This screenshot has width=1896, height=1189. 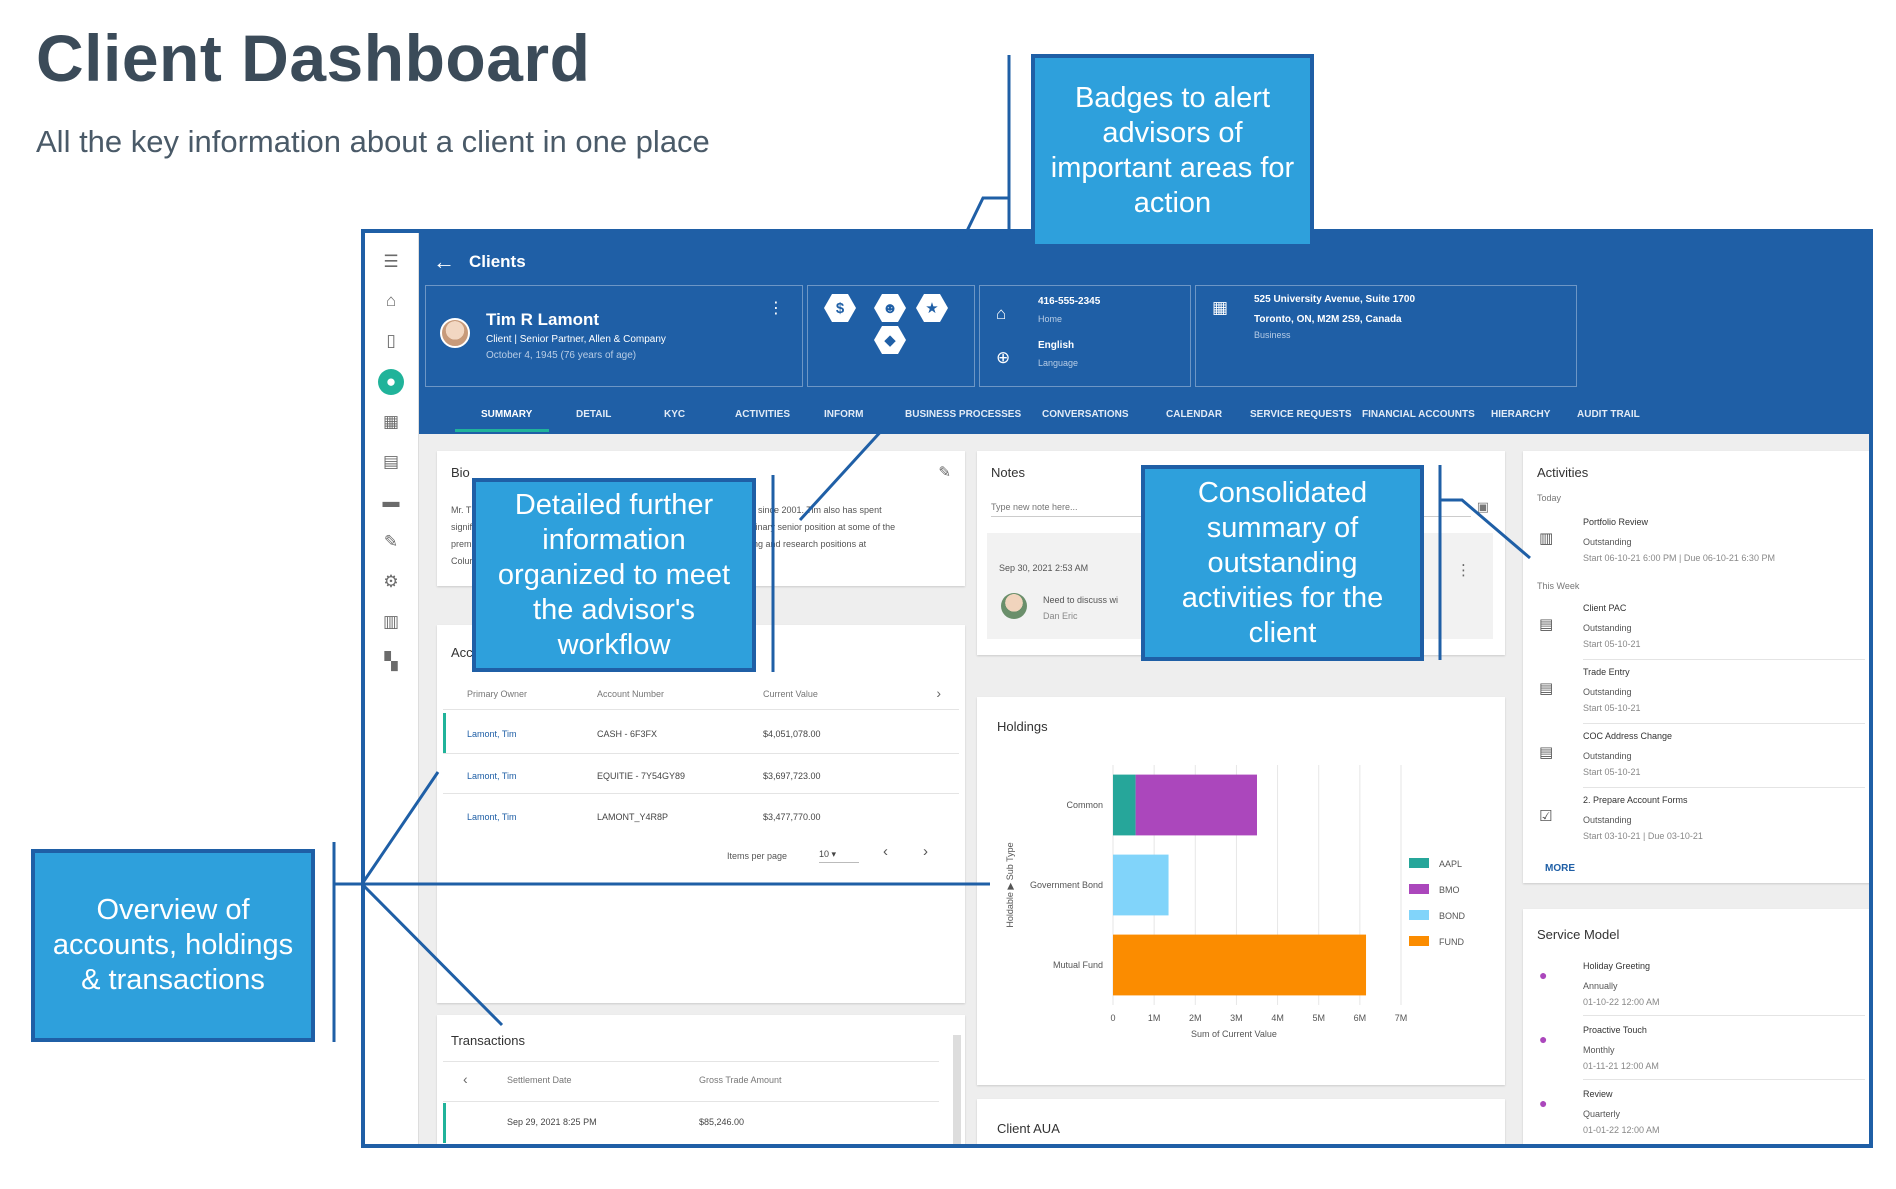 I want to click on tab-kyc: KYC, so click(x=675, y=414).